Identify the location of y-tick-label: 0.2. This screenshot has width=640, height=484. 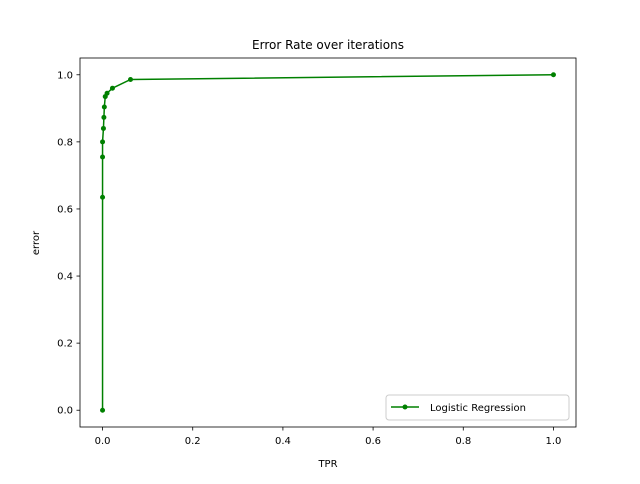
(65, 344).